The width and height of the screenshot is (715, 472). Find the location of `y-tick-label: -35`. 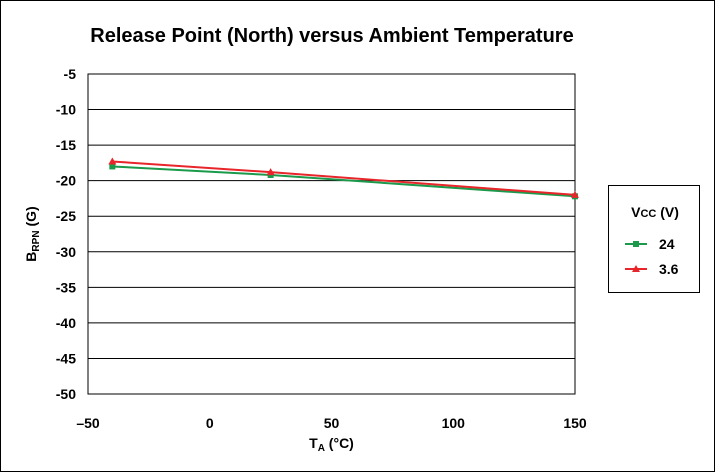

y-tick-label: -35 is located at coordinates (66, 287).